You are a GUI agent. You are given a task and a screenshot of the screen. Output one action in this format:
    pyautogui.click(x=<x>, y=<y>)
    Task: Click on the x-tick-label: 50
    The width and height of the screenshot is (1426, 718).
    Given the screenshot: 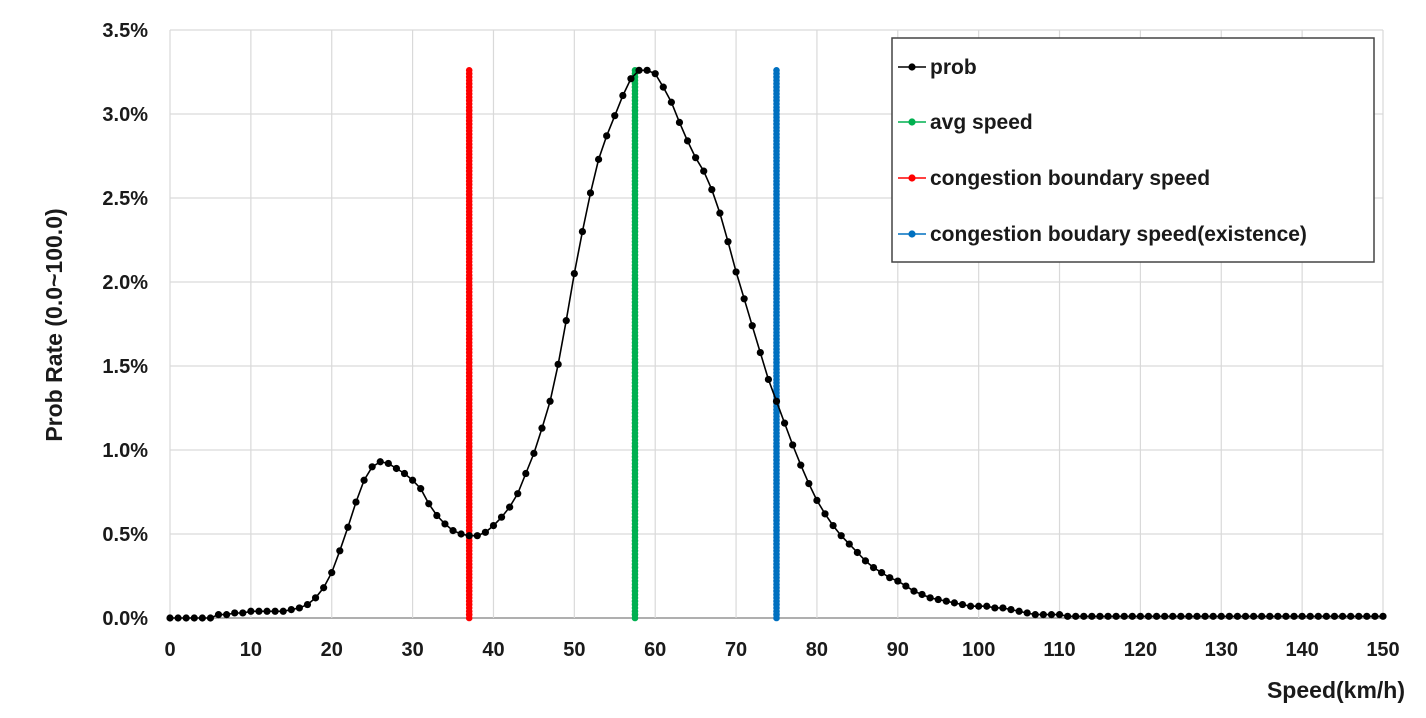 What is the action you would take?
    pyautogui.click(x=574, y=650)
    